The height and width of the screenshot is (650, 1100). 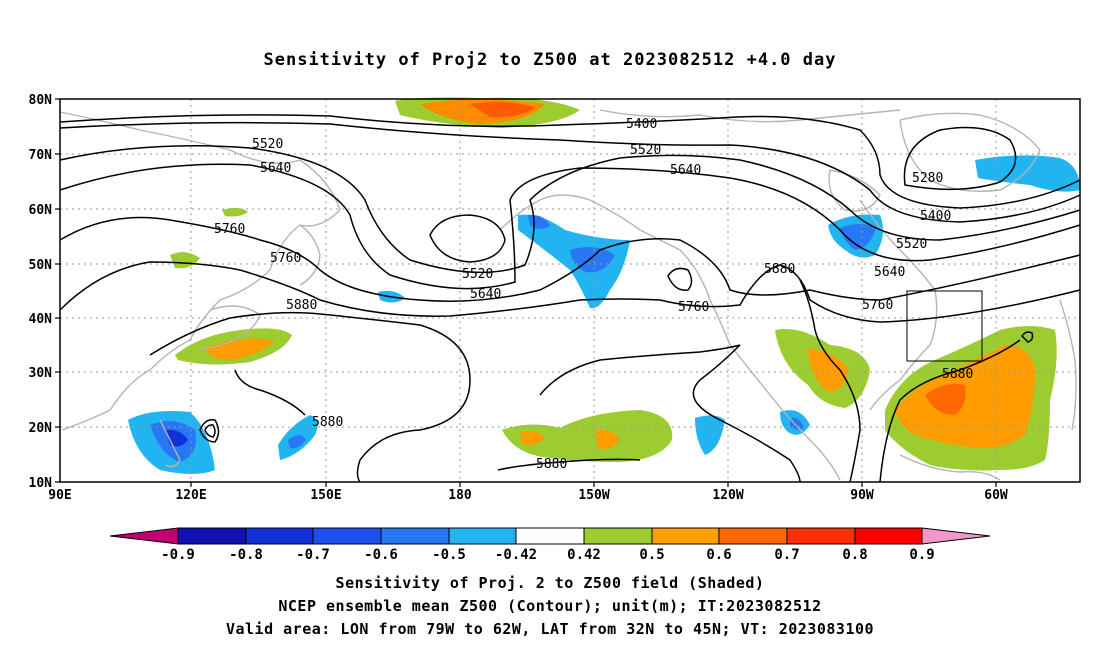 What do you see at coordinates (570, 161) in the screenshot?
I see `contour-5400-top` at bounding box center [570, 161].